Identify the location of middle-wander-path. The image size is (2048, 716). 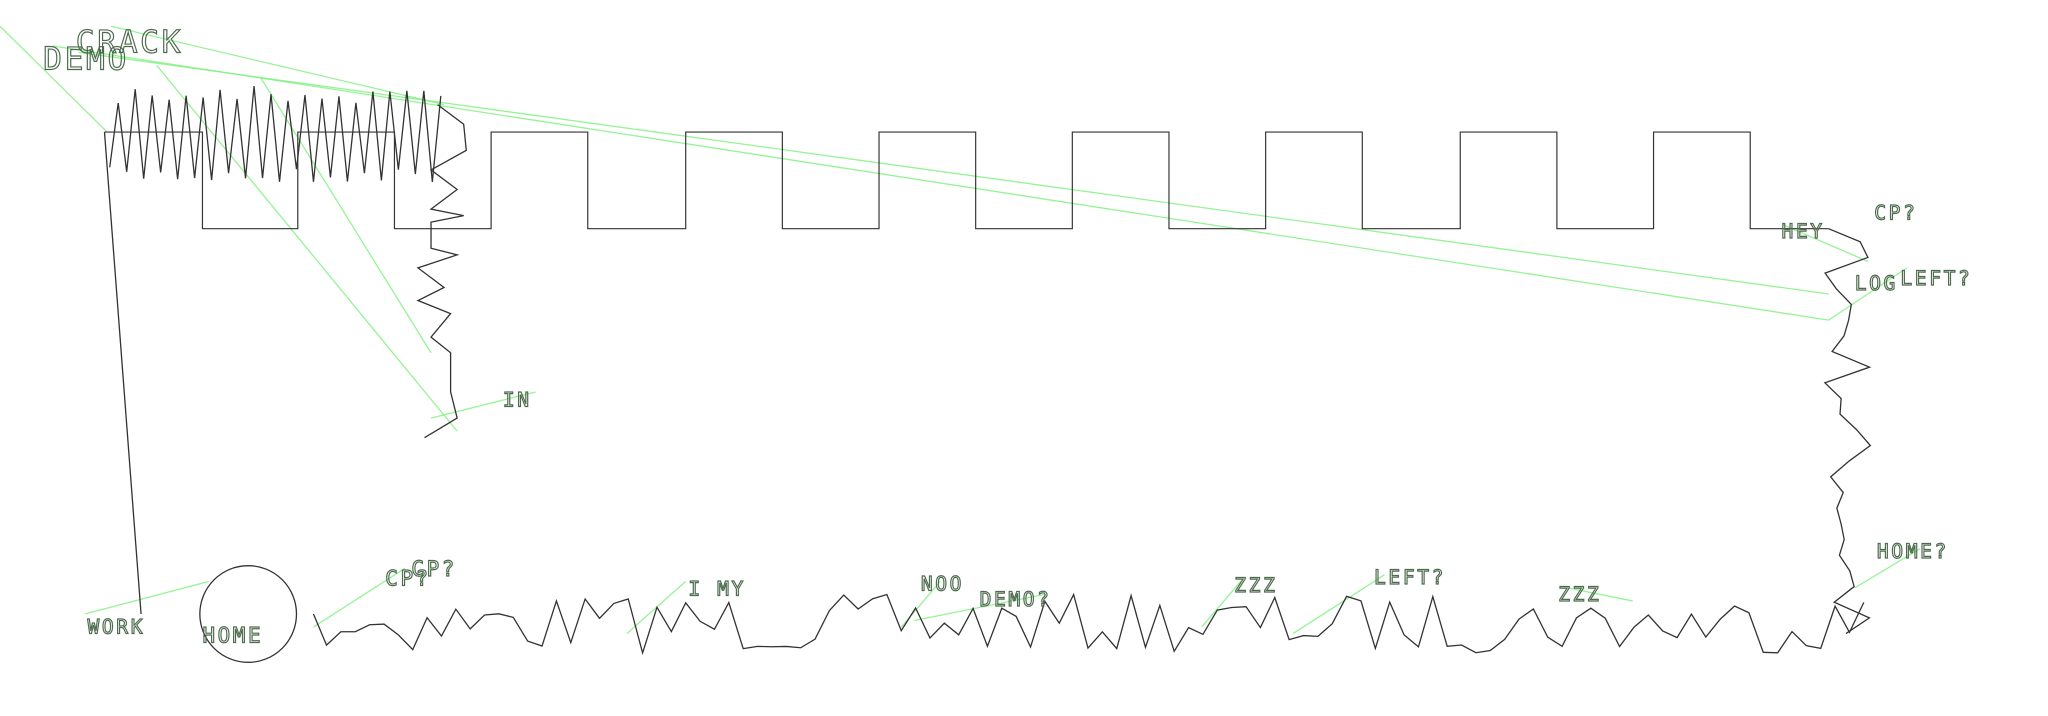
(441, 271).